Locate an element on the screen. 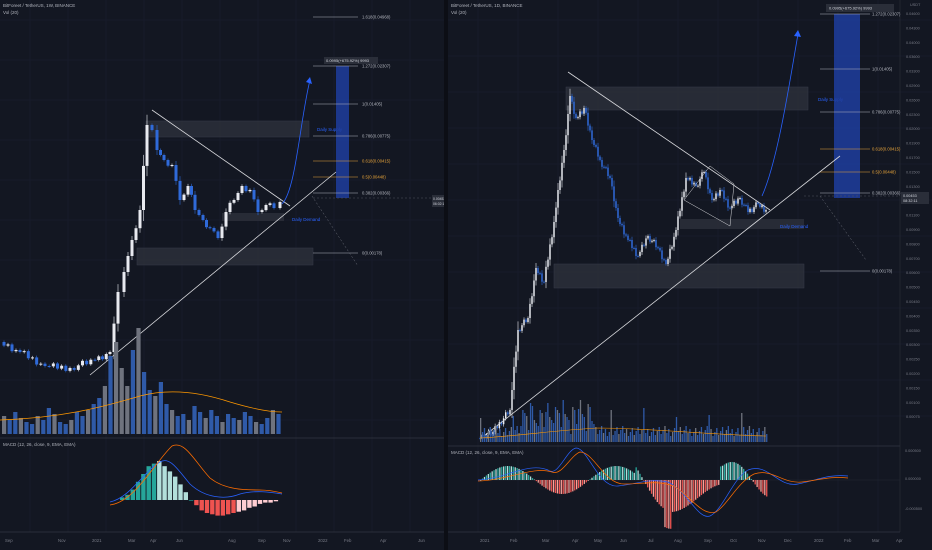 This screenshot has height=550, width=932. time-axis-label: Jun is located at coordinates (422, 540).